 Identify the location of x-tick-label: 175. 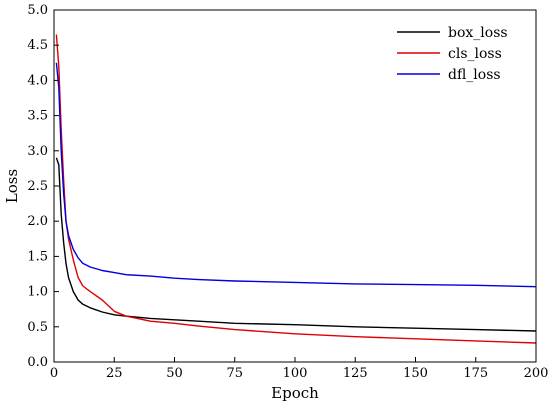
(475, 373).